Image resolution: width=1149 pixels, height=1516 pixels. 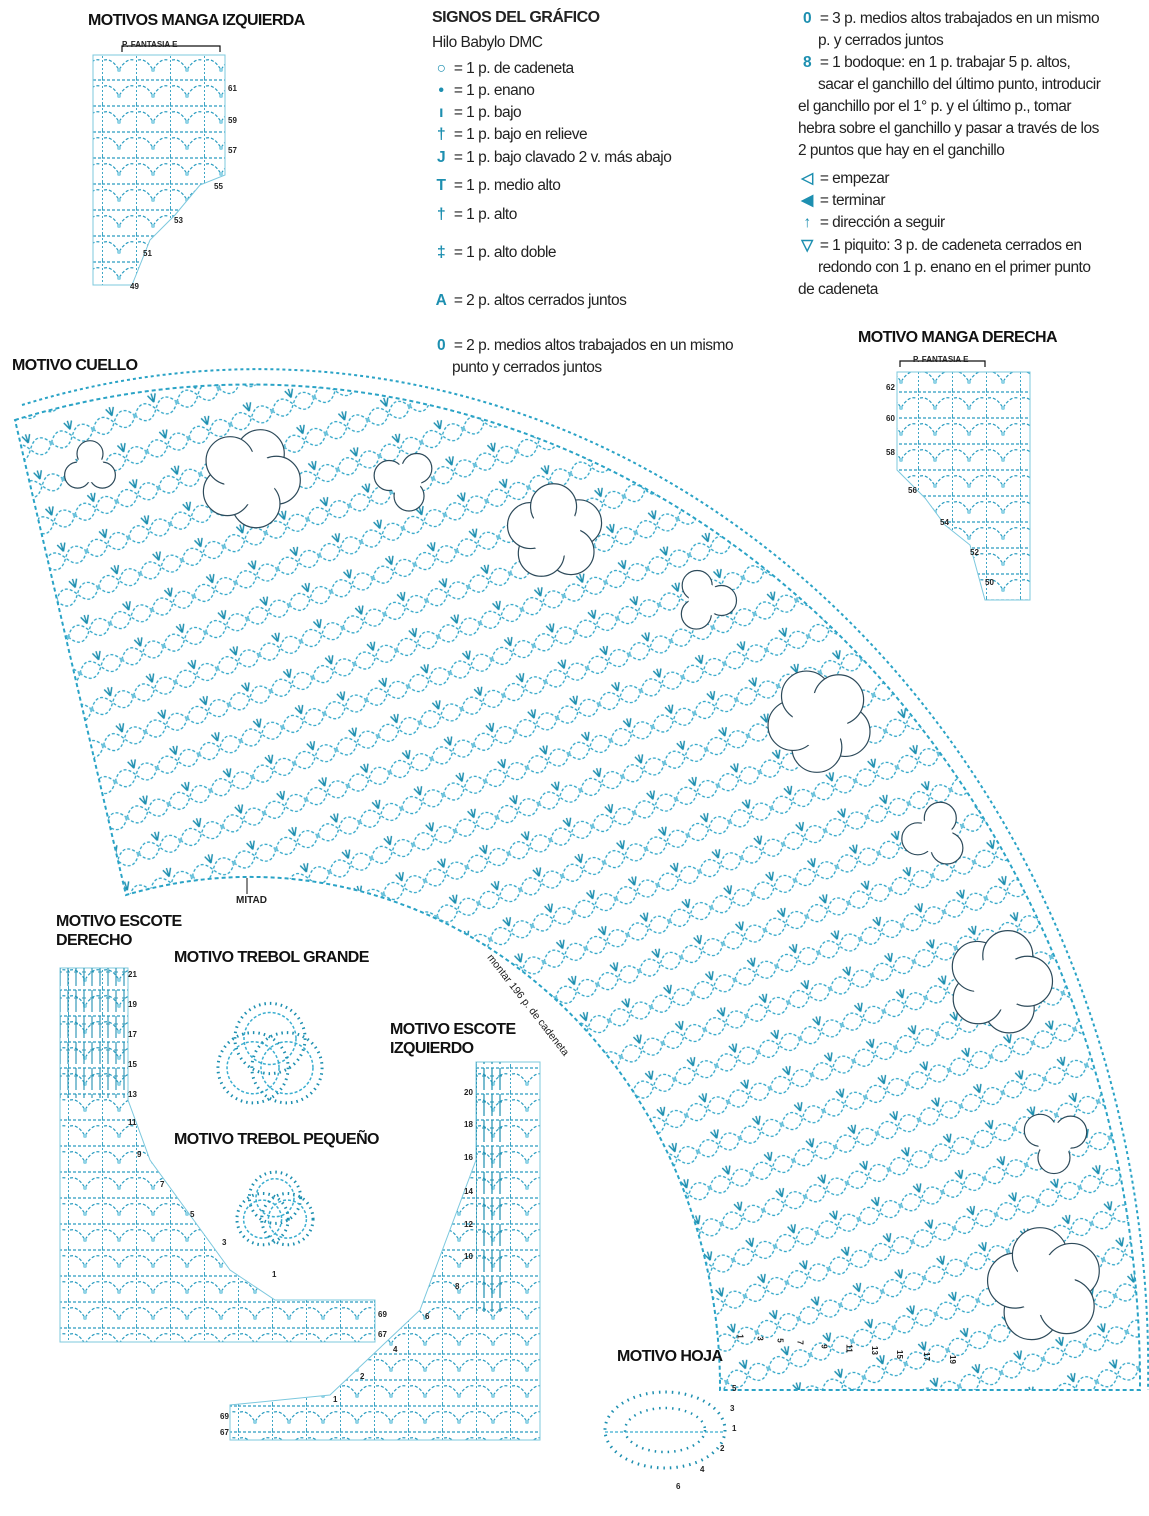 What do you see at coordinates (441, 345) in the screenshot?
I see `hdc2-cluster-icon: 0` at bounding box center [441, 345].